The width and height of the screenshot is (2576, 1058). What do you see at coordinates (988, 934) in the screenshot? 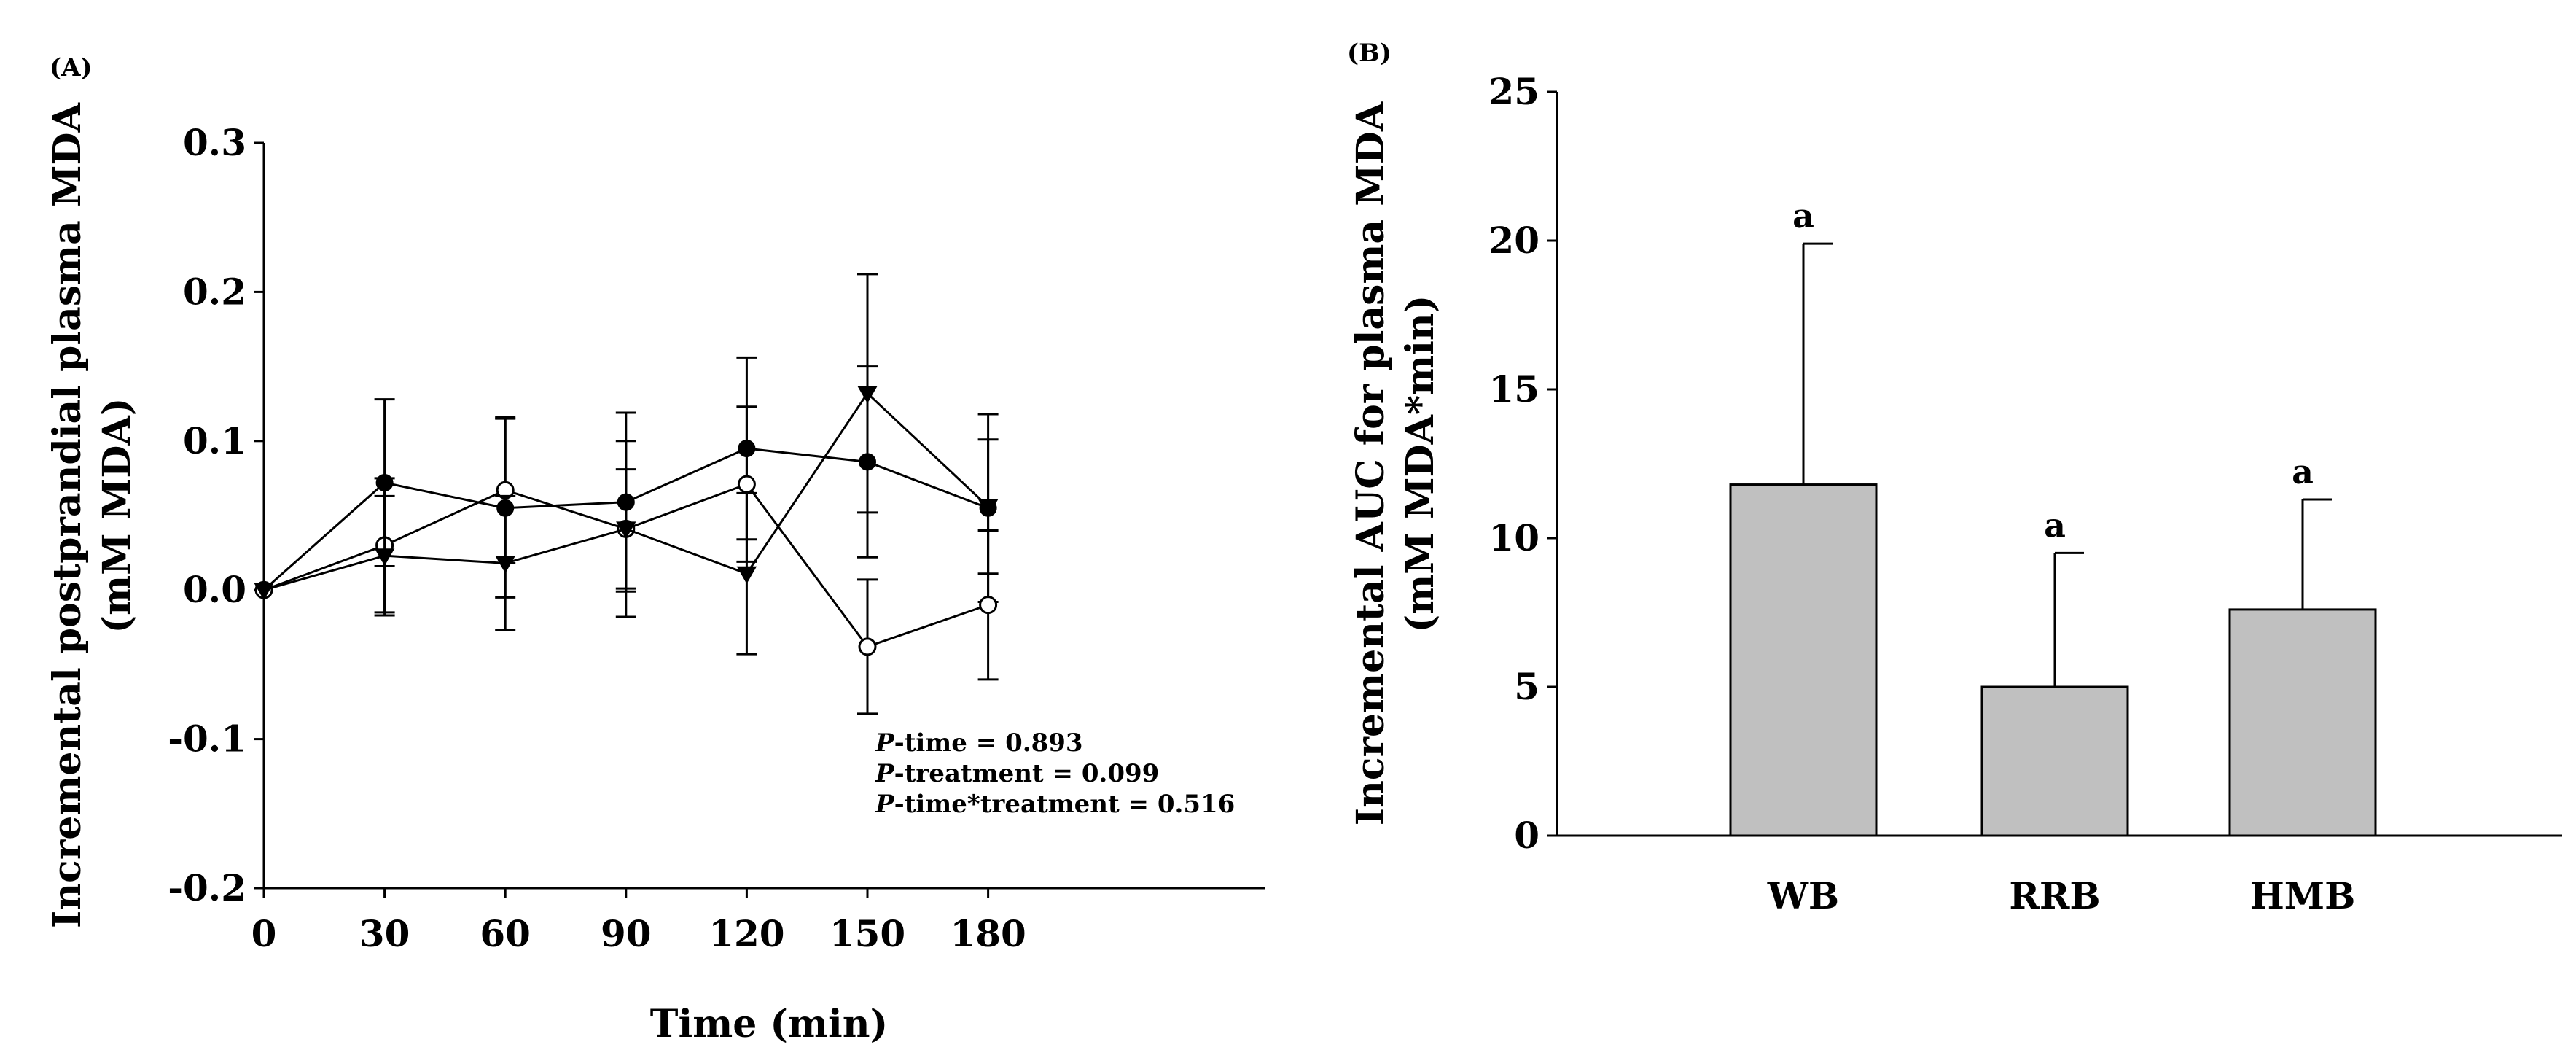
I see `panel-a-x-tick-label: 180` at bounding box center [988, 934].